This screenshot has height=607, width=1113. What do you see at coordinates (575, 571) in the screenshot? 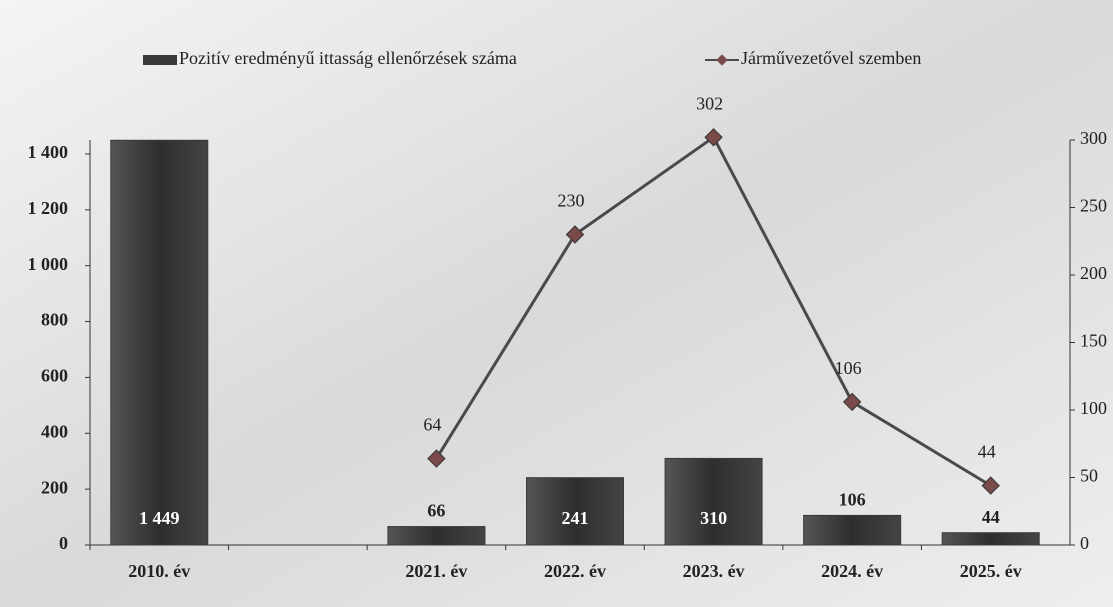
I see `x-tick-label: 2022. év` at bounding box center [575, 571].